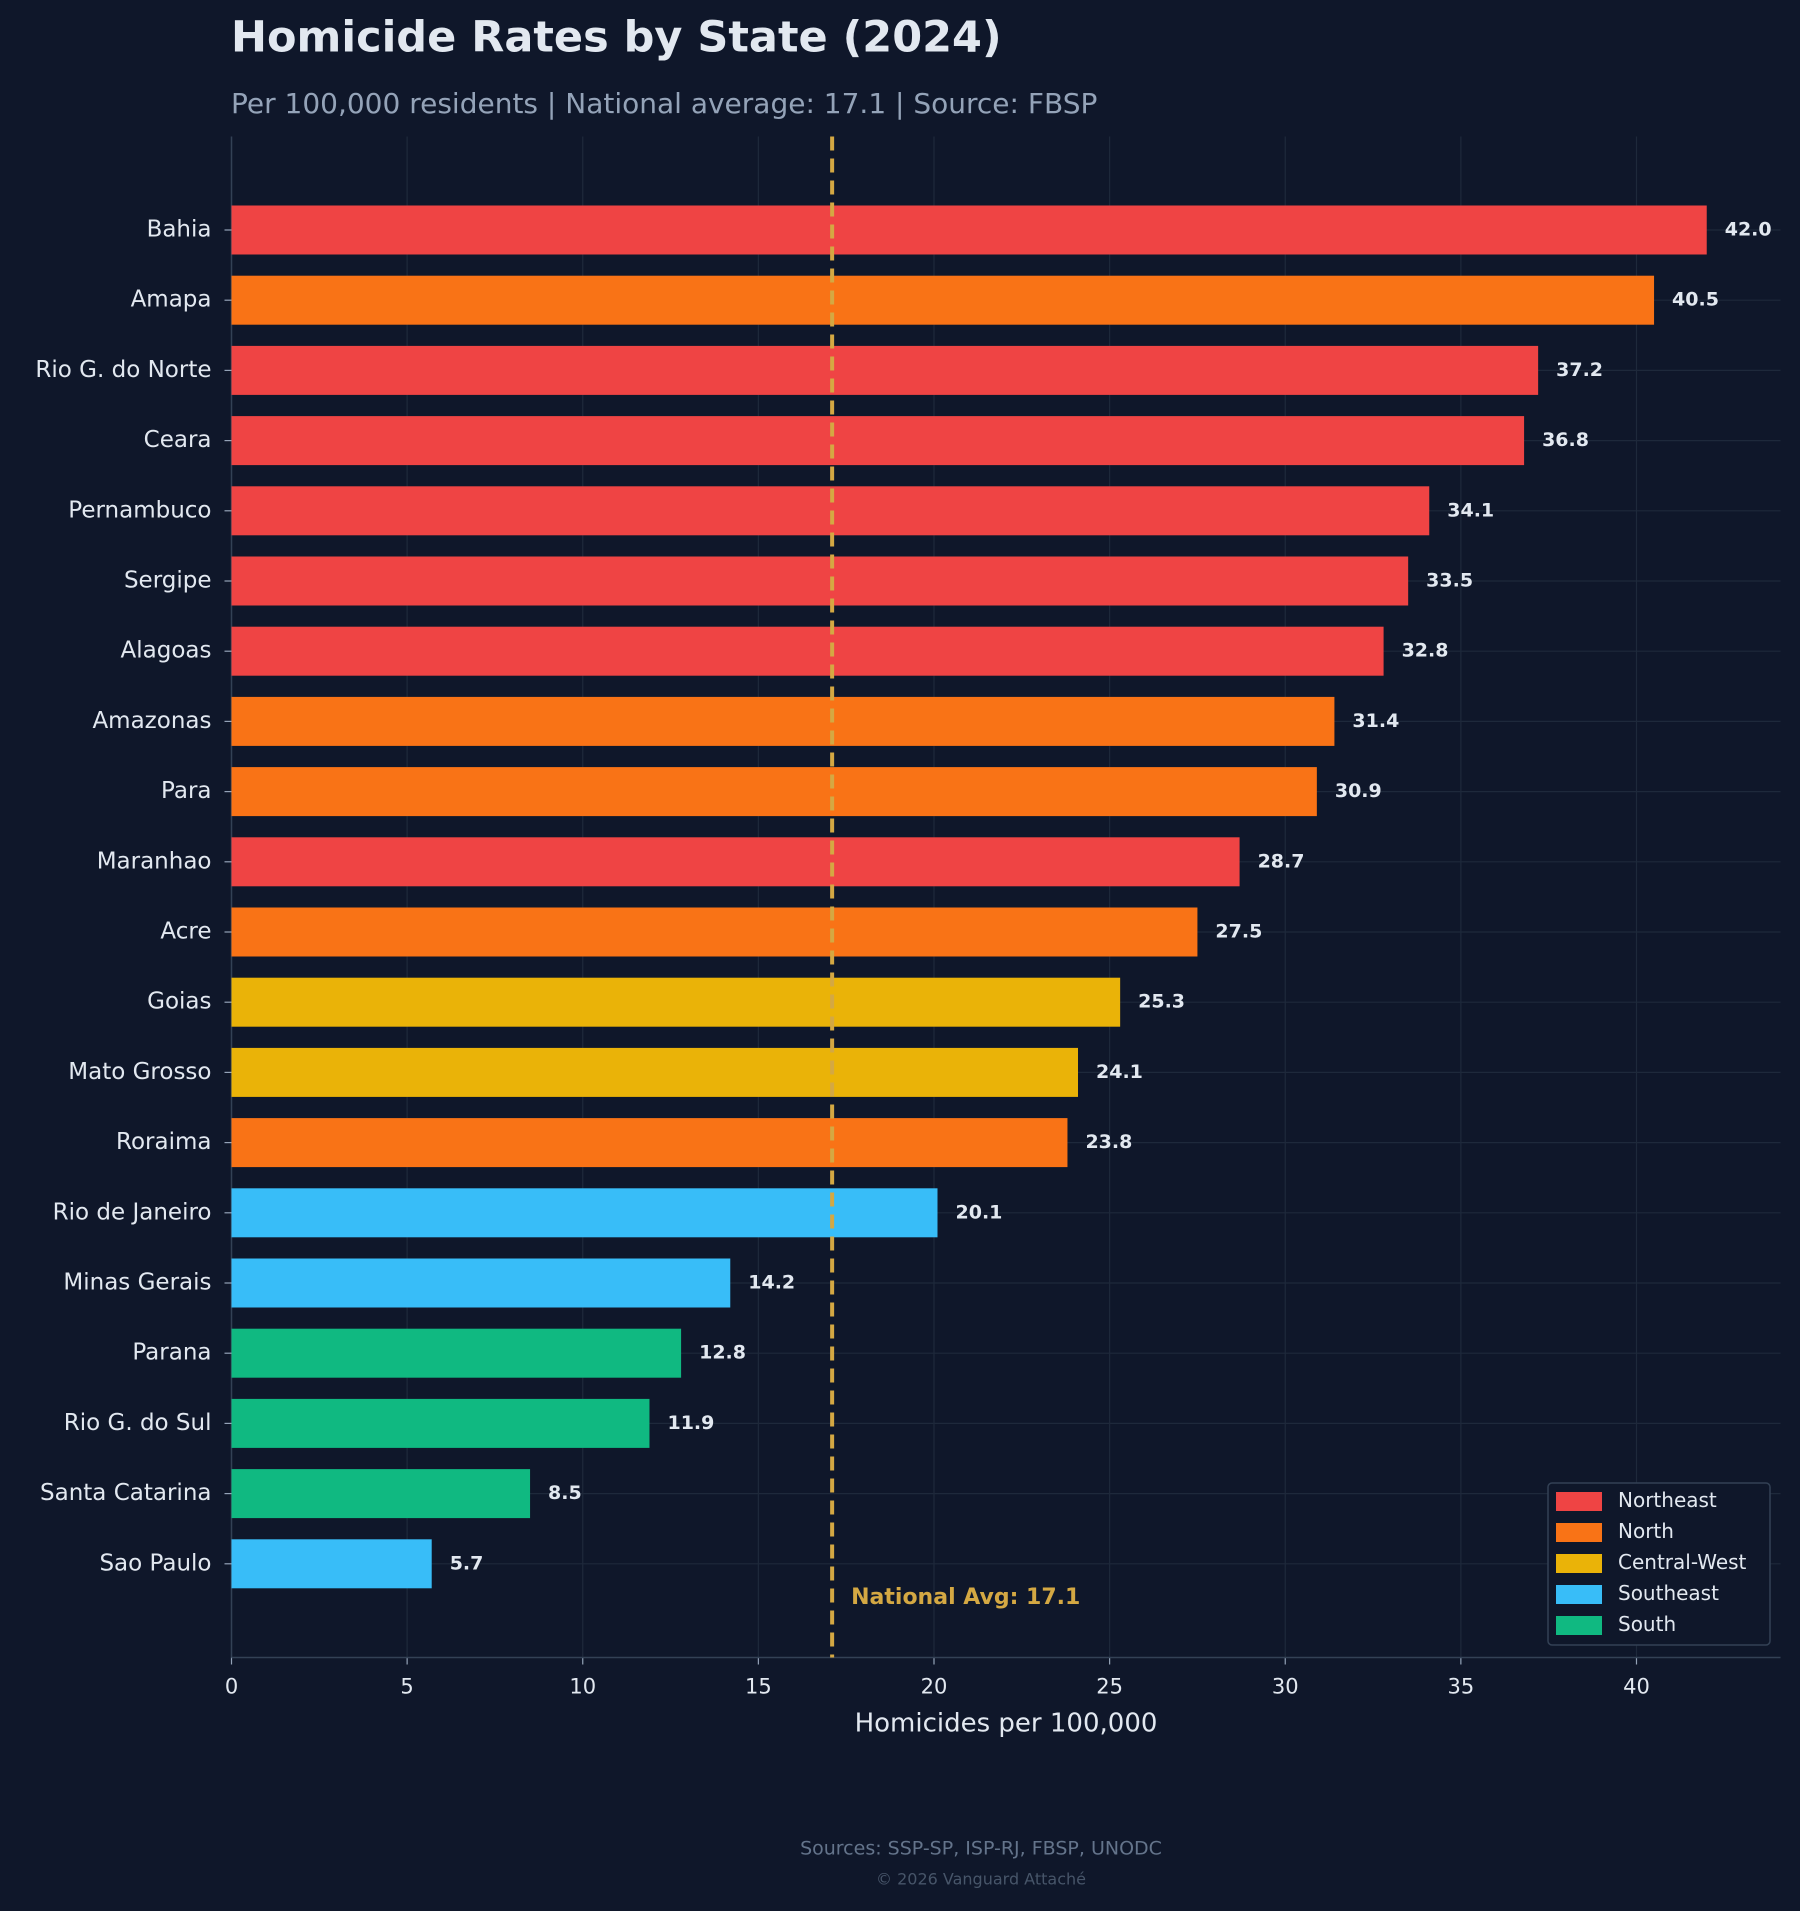 The height and width of the screenshot is (1911, 1800). I want to click on y-tick-label: Sao Paulo, so click(155, 1563).